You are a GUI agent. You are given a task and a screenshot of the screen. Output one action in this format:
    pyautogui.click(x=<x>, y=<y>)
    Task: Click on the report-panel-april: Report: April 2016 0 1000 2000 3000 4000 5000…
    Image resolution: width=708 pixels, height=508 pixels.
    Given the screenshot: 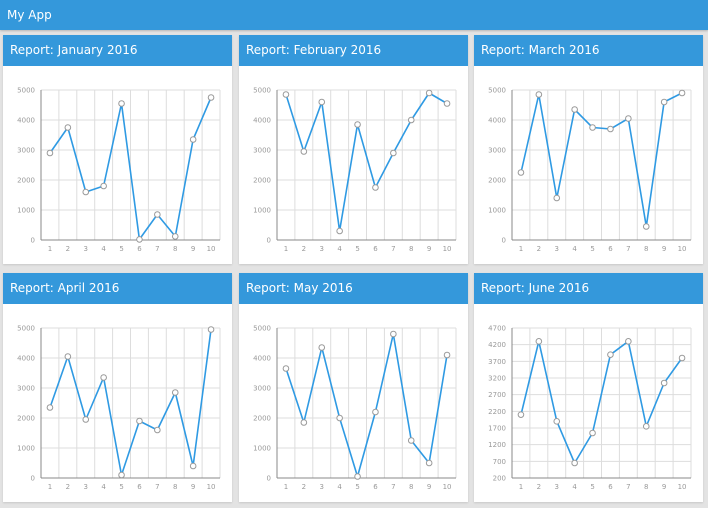 What is the action you would take?
    pyautogui.click(x=117, y=387)
    